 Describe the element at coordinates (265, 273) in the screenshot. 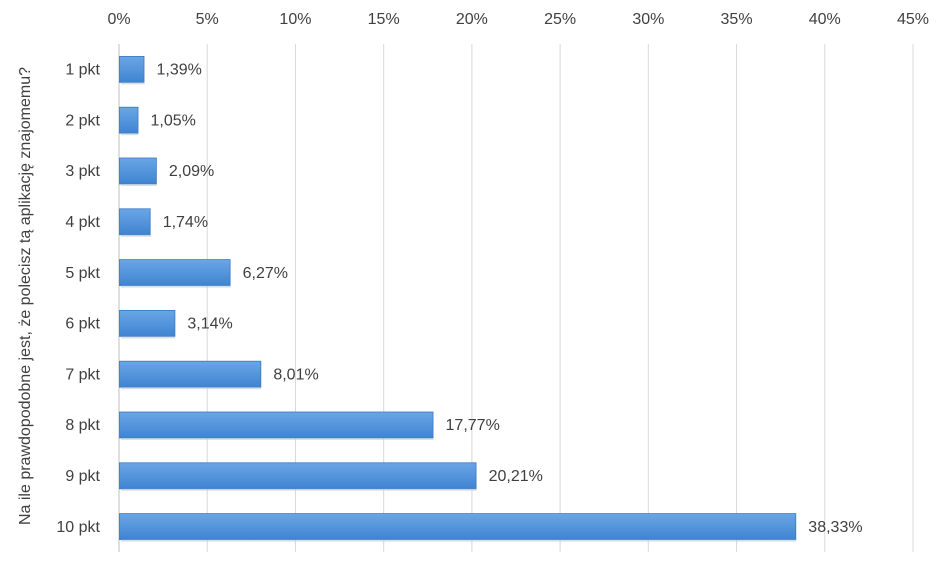

I see `data-label: 6,27%` at that location.